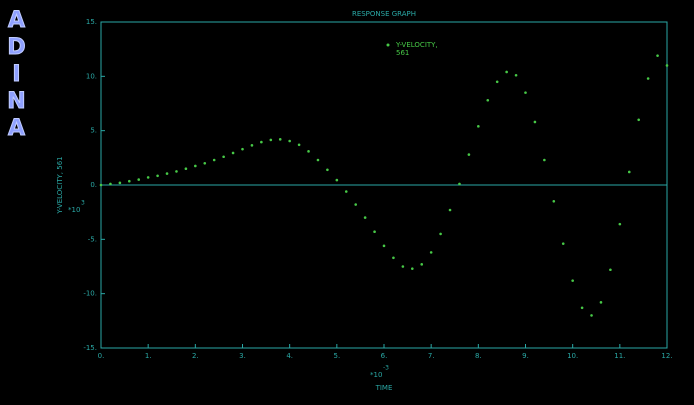 The height and width of the screenshot is (405, 694). Describe the element at coordinates (384, 388) in the screenshot. I see `x-axis-label: TIME` at that location.